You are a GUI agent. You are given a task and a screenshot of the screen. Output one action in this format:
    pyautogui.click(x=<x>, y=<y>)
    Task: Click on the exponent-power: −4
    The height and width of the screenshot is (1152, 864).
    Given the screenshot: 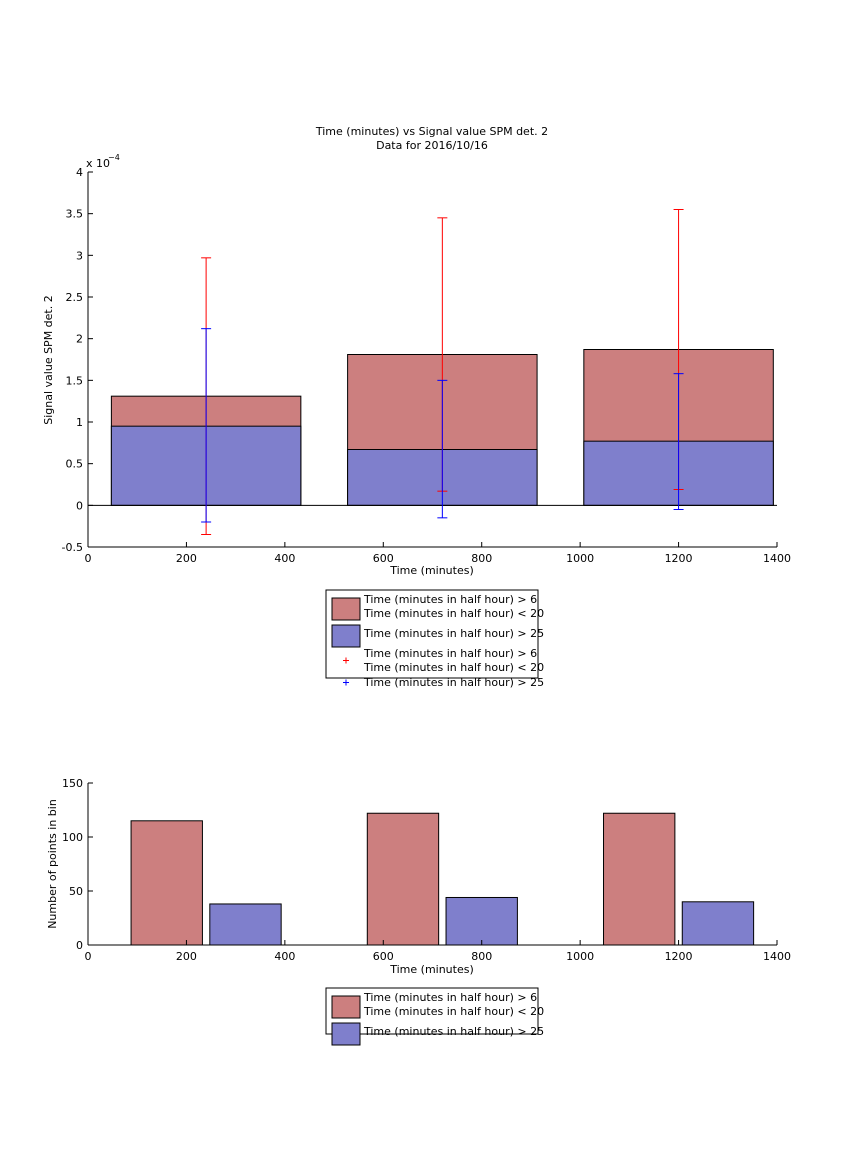 What is the action you would take?
    pyautogui.click(x=114, y=157)
    